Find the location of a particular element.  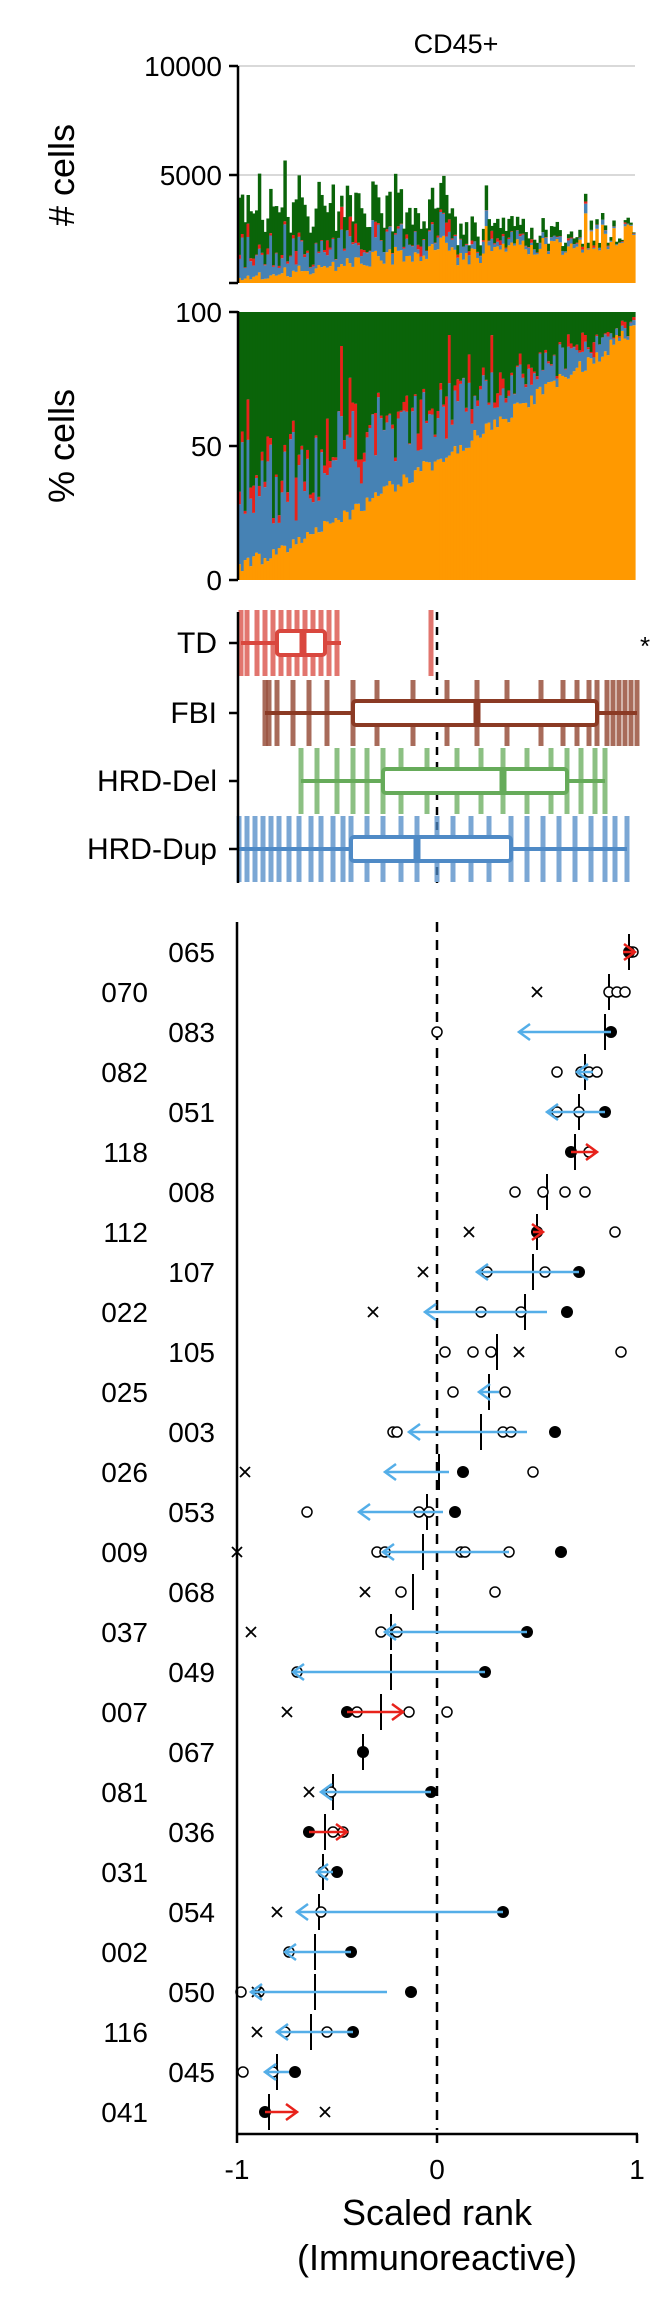

sample-open-point is located at coordinates (495, 1592).